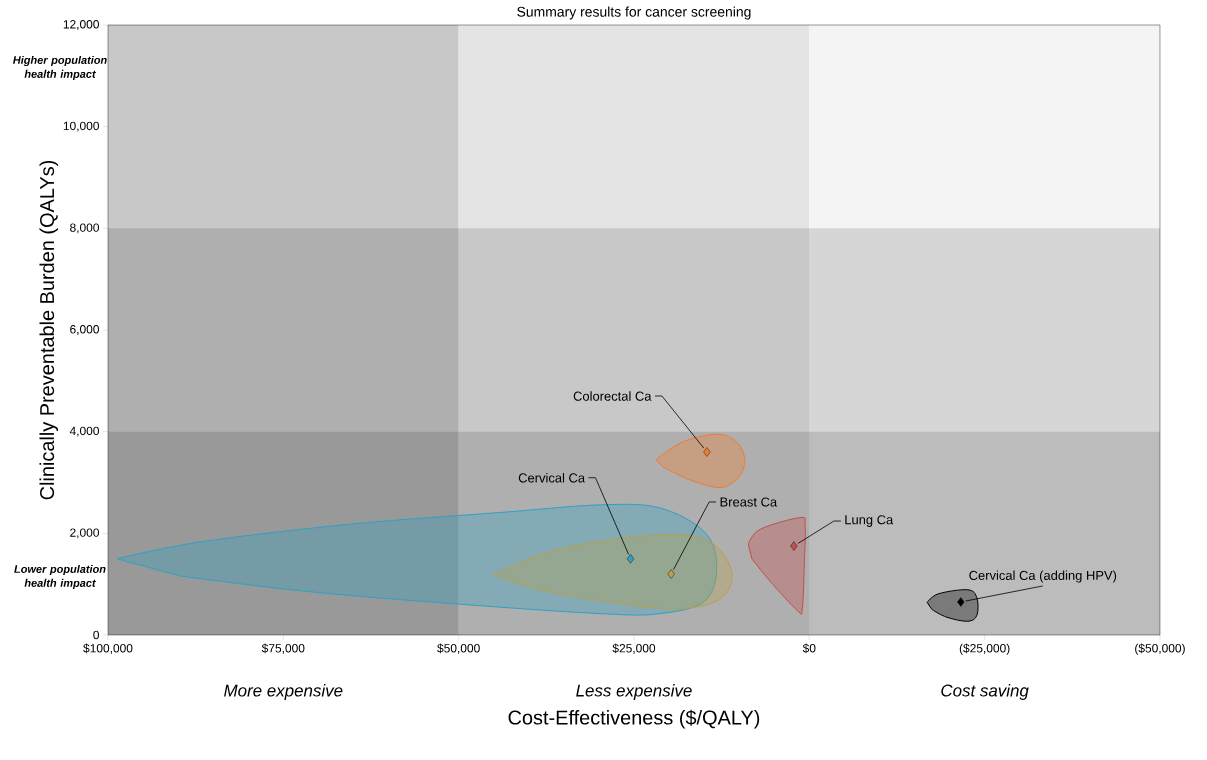  What do you see at coordinates (612, 396) in the screenshot?
I see `text: Colorectal Ca` at bounding box center [612, 396].